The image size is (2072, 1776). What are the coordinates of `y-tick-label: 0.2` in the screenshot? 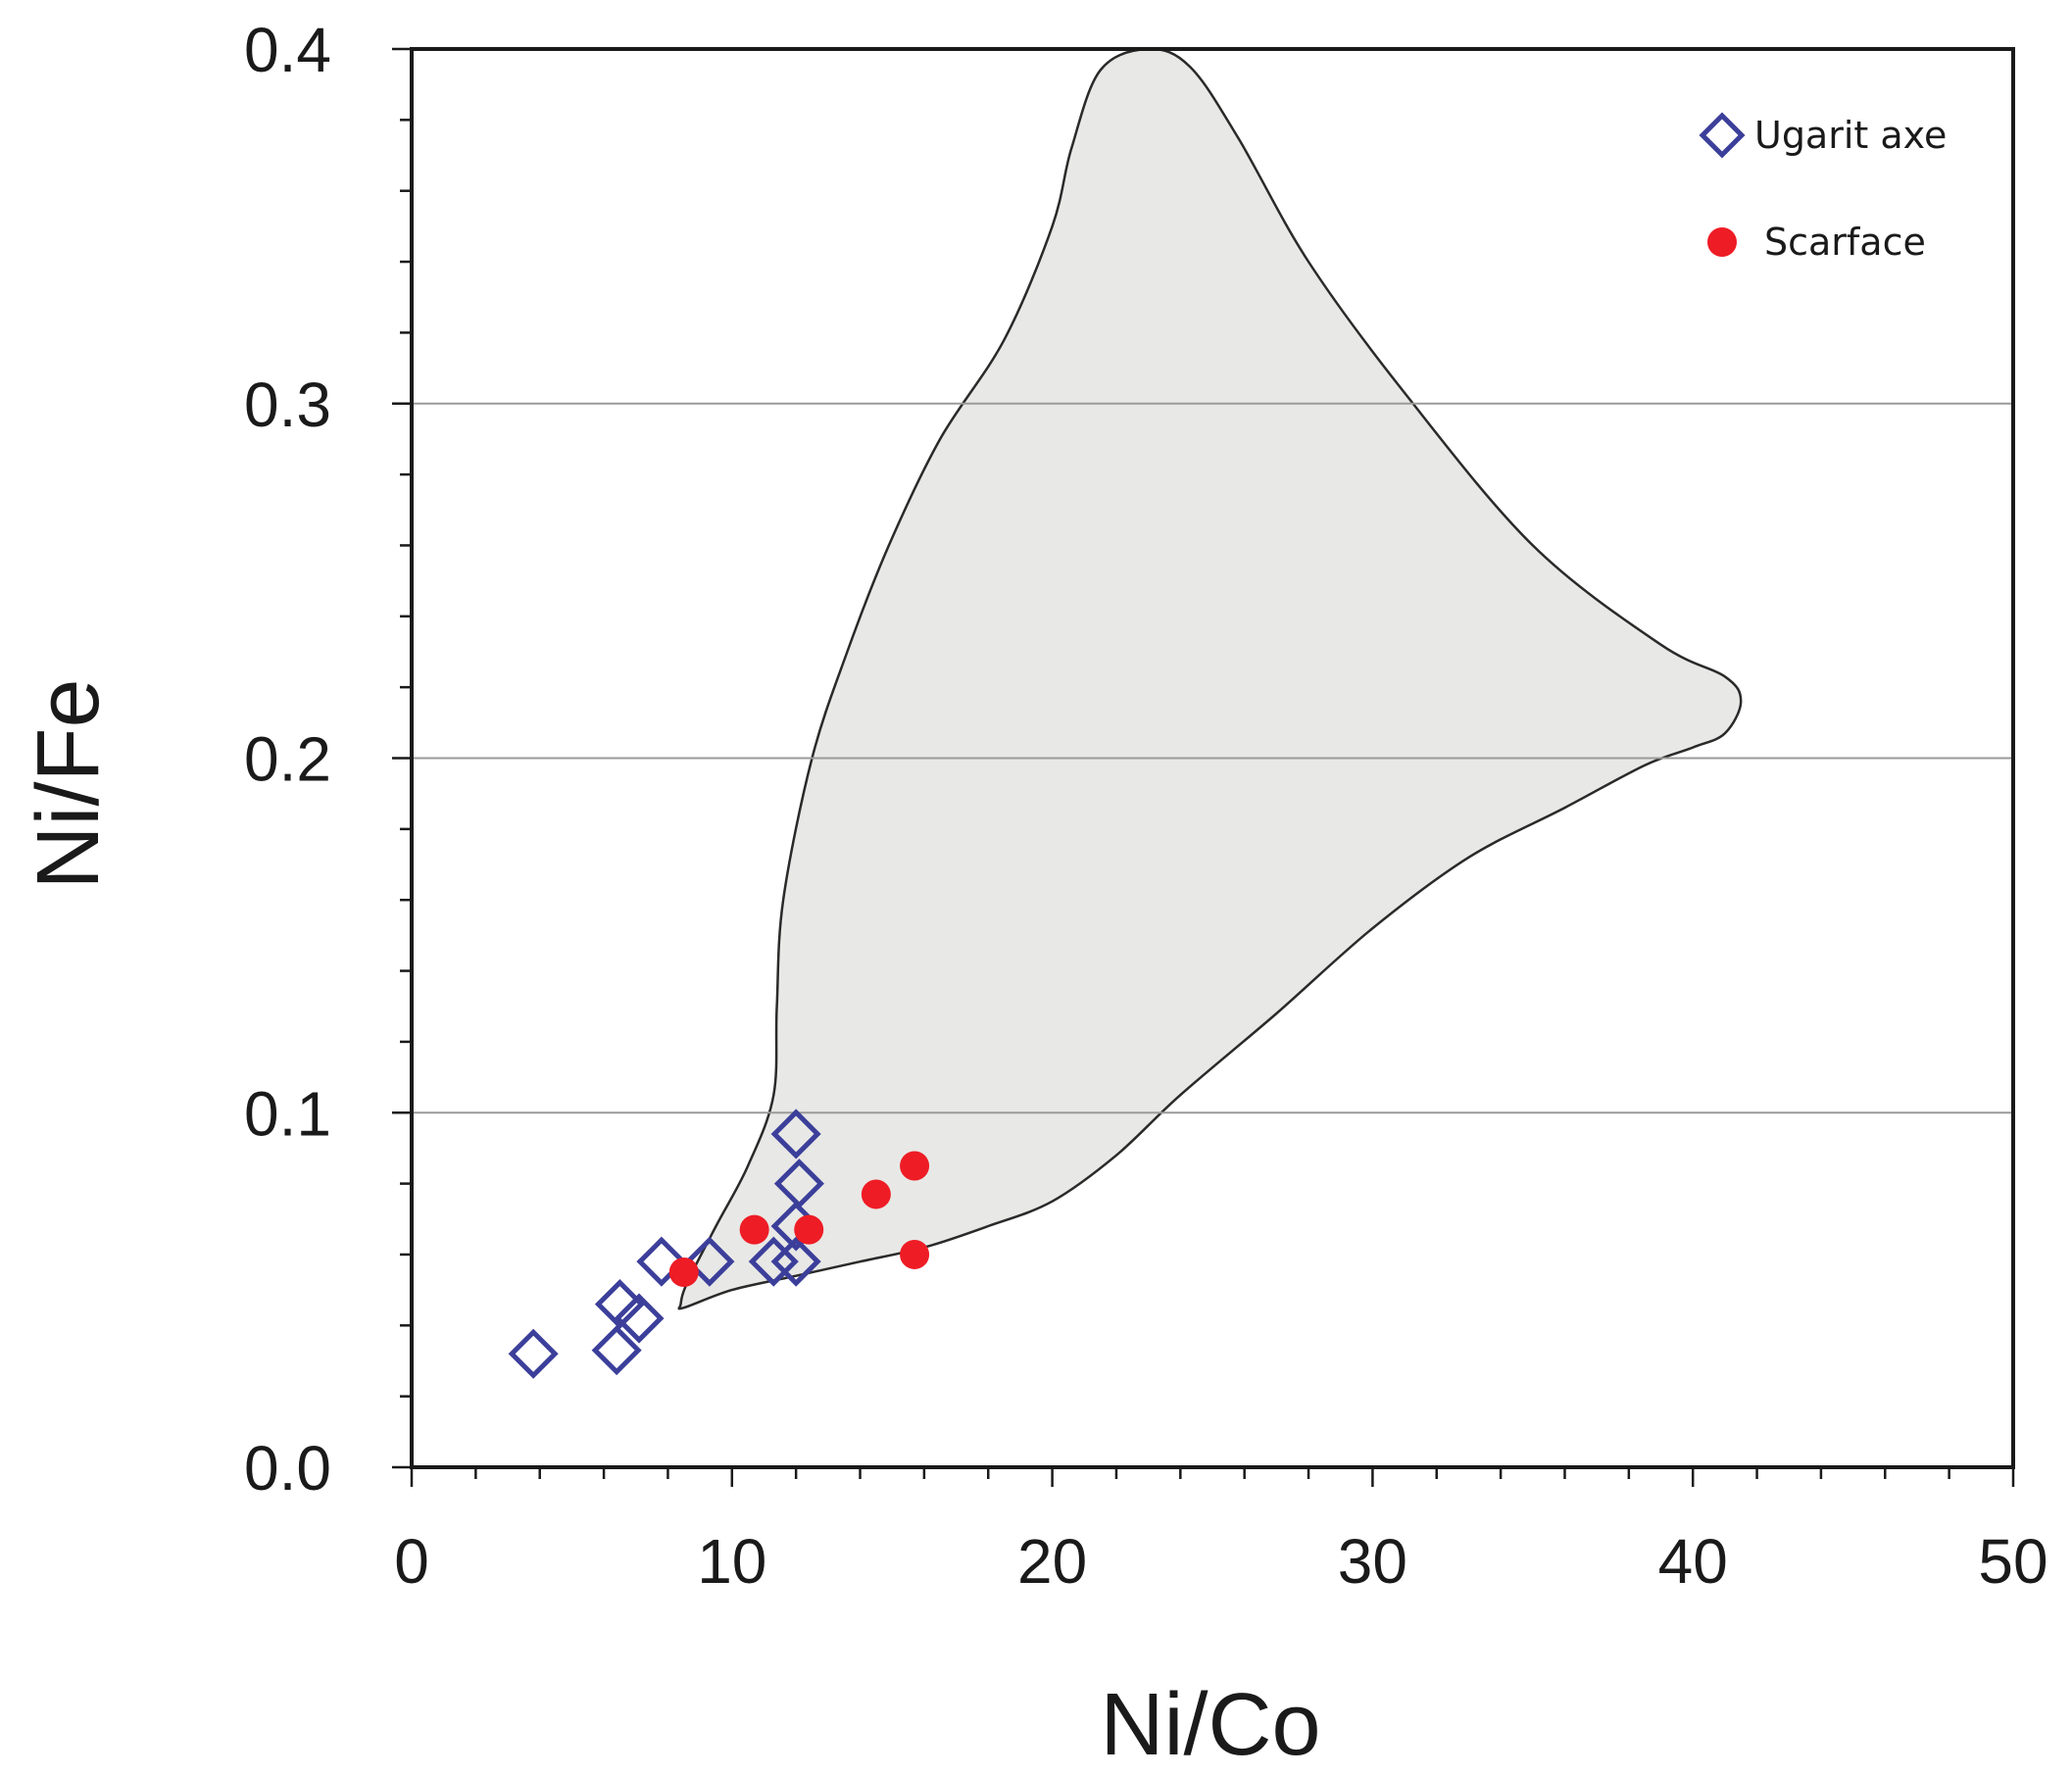 It's located at (287, 759).